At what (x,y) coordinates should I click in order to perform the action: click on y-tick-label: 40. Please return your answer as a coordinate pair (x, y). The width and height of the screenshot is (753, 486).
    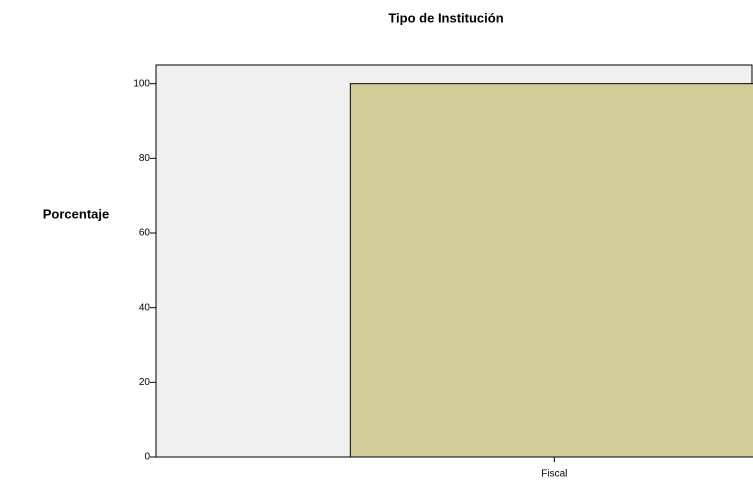
    Looking at the image, I should click on (145, 307).